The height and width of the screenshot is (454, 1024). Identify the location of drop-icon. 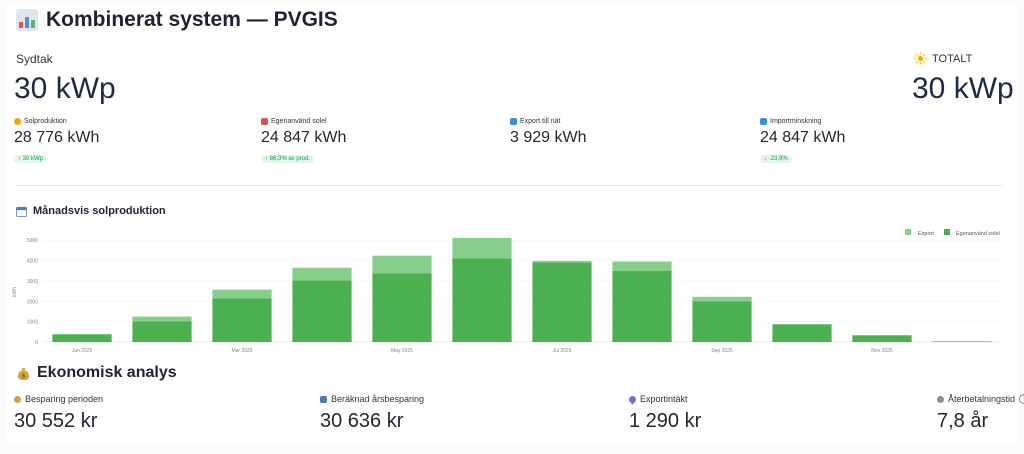
(632, 399).